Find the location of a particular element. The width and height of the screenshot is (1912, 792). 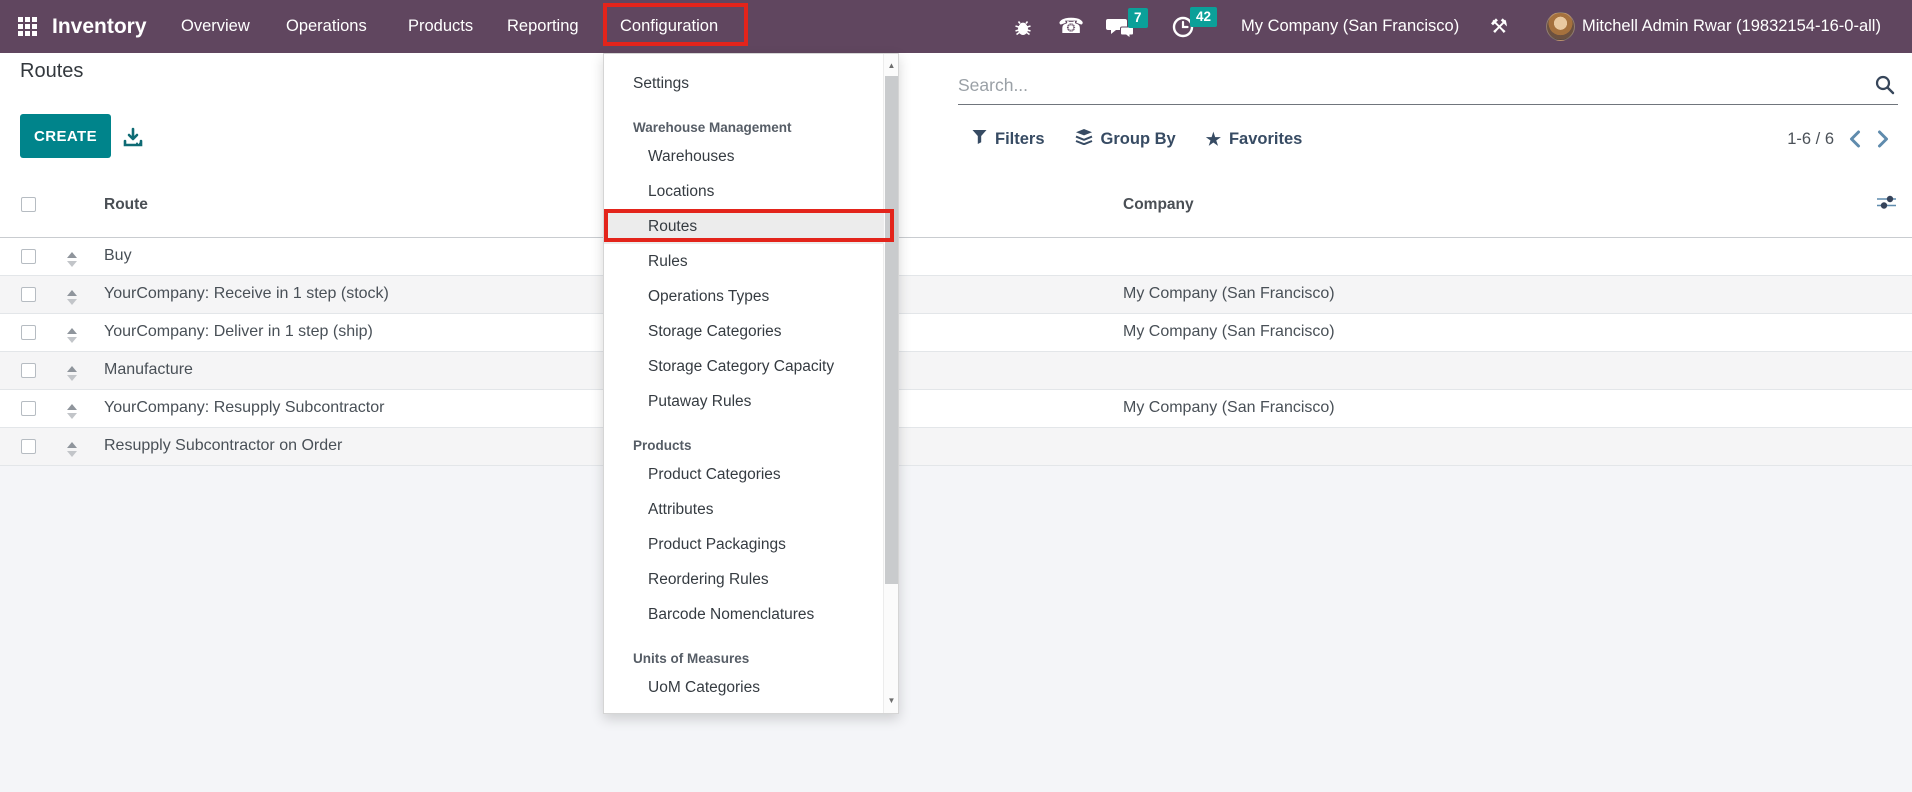

menu-item-storage-categories: Storage Categories is located at coordinates (715, 331).